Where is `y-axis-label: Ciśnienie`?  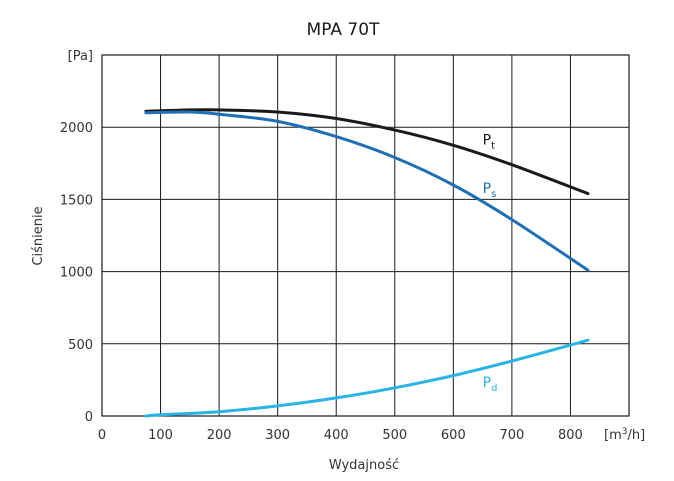 y-axis-label: Ciśnienie is located at coordinates (38, 235).